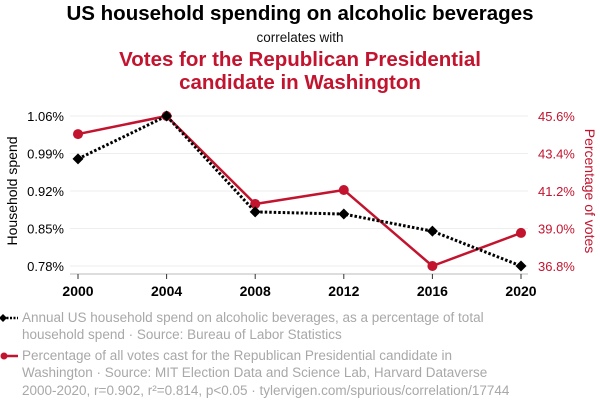  Describe the element at coordinates (556, 116) in the screenshot. I see `y-right-tick-label: 45.6%` at that location.